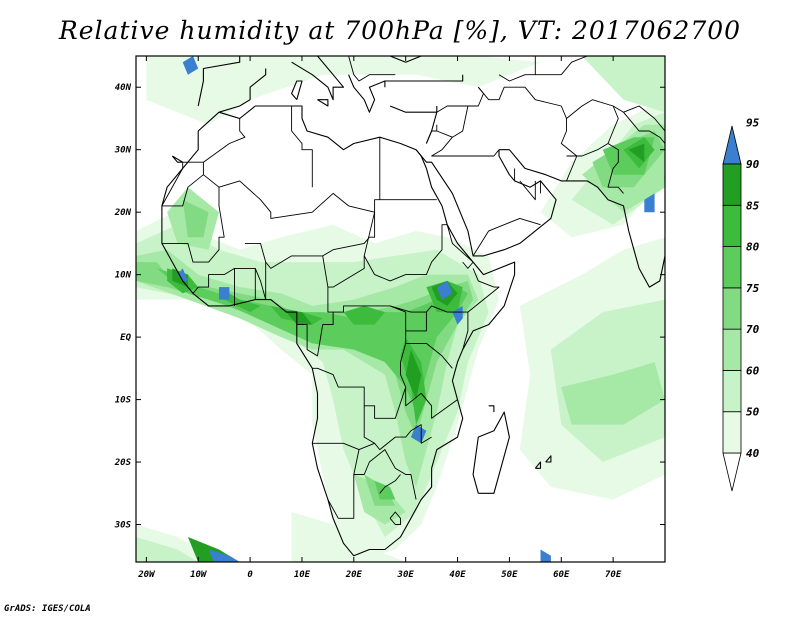  I want to click on colorbar: 40 50 60 70 75 80 85 90 95, so click(741, 304).